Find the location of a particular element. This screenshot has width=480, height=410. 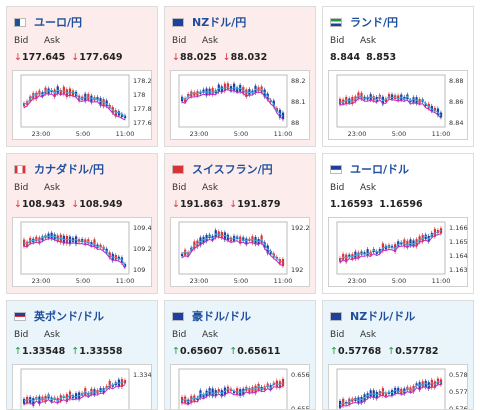

bid-value: 88.025 is located at coordinates (198, 57).